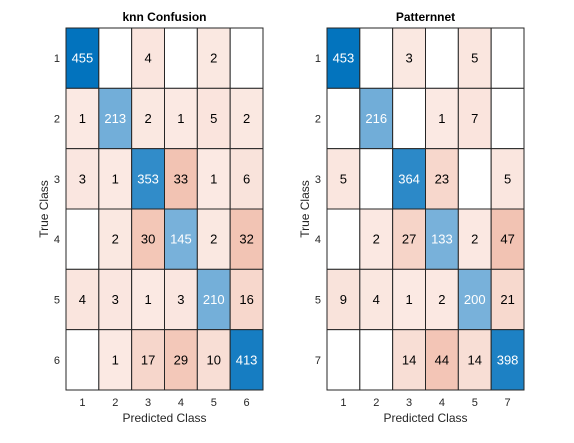 The height and width of the screenshot is (443, 574). I want to click on cell-value: 213, so click(115, 118).